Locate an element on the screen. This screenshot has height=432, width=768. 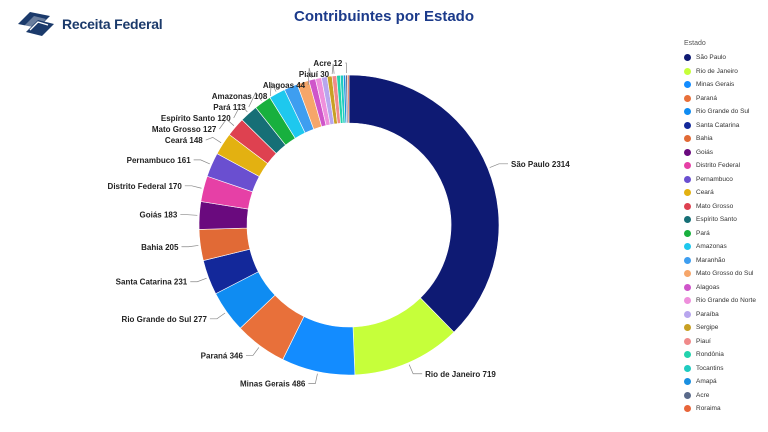
slice-label: Rio Grande do Sul 277 is located at coordinates (165, 319).